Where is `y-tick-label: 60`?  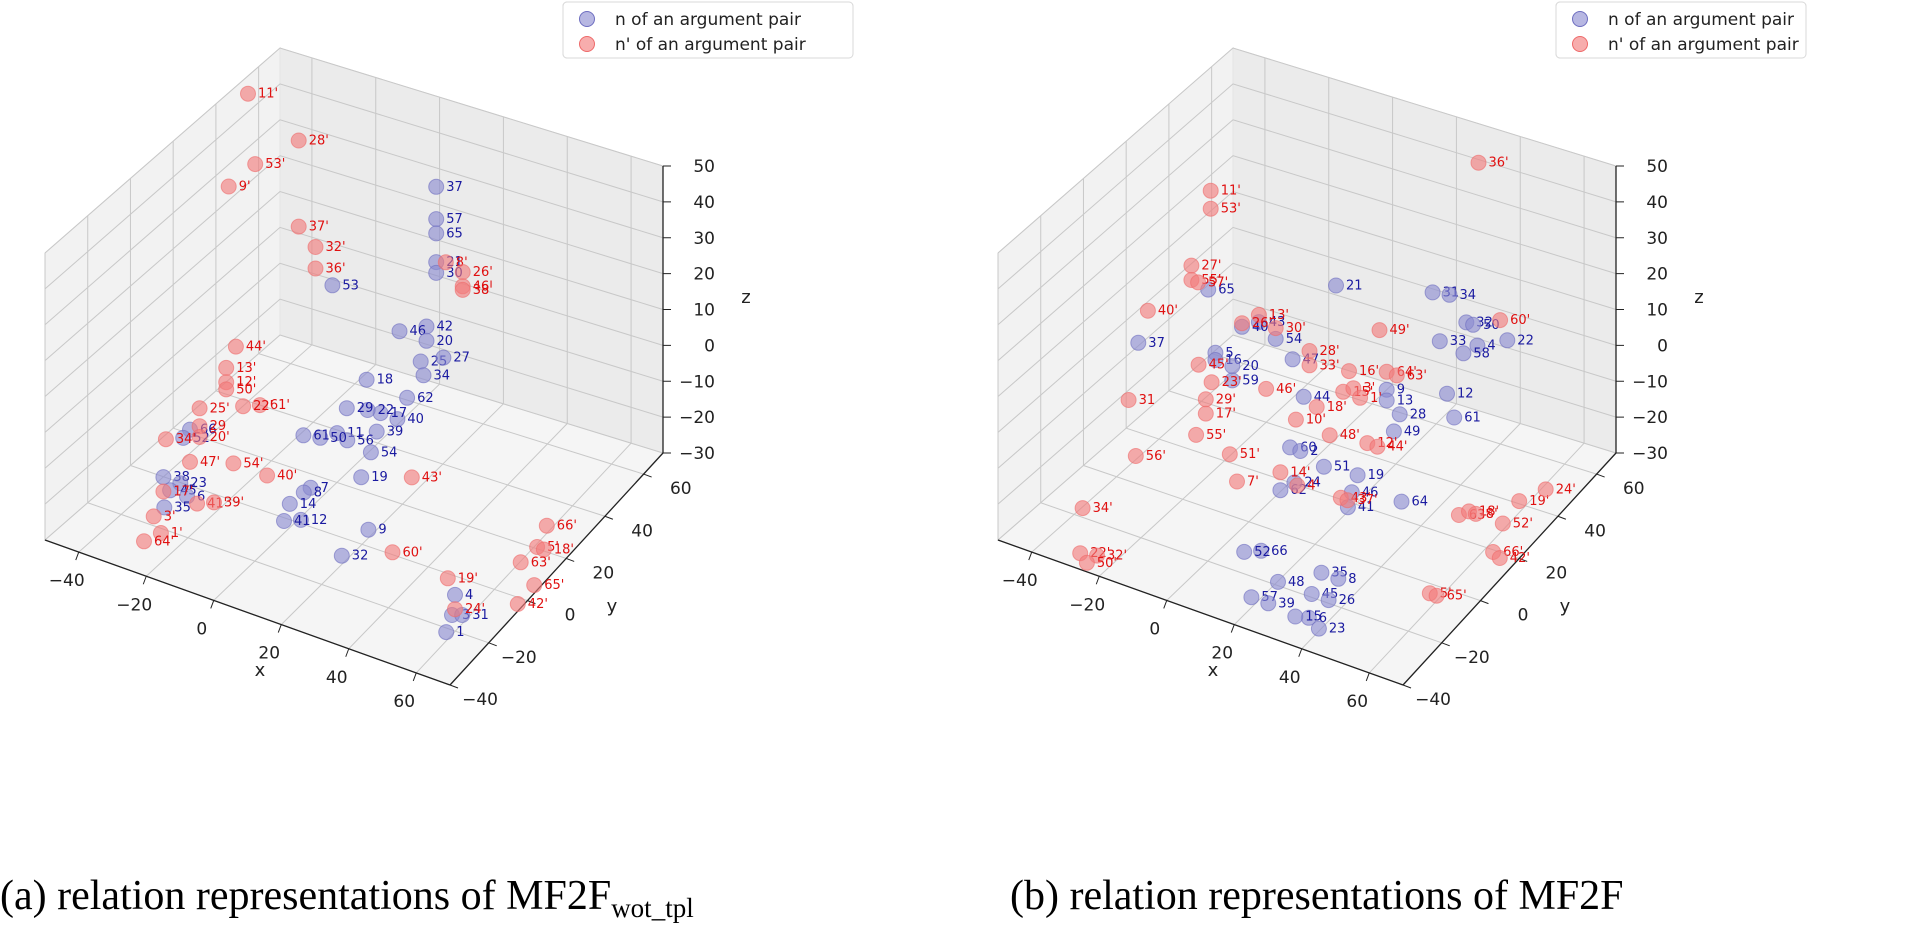
y-tick-label: 60 is located at coordinates (1634, 489).